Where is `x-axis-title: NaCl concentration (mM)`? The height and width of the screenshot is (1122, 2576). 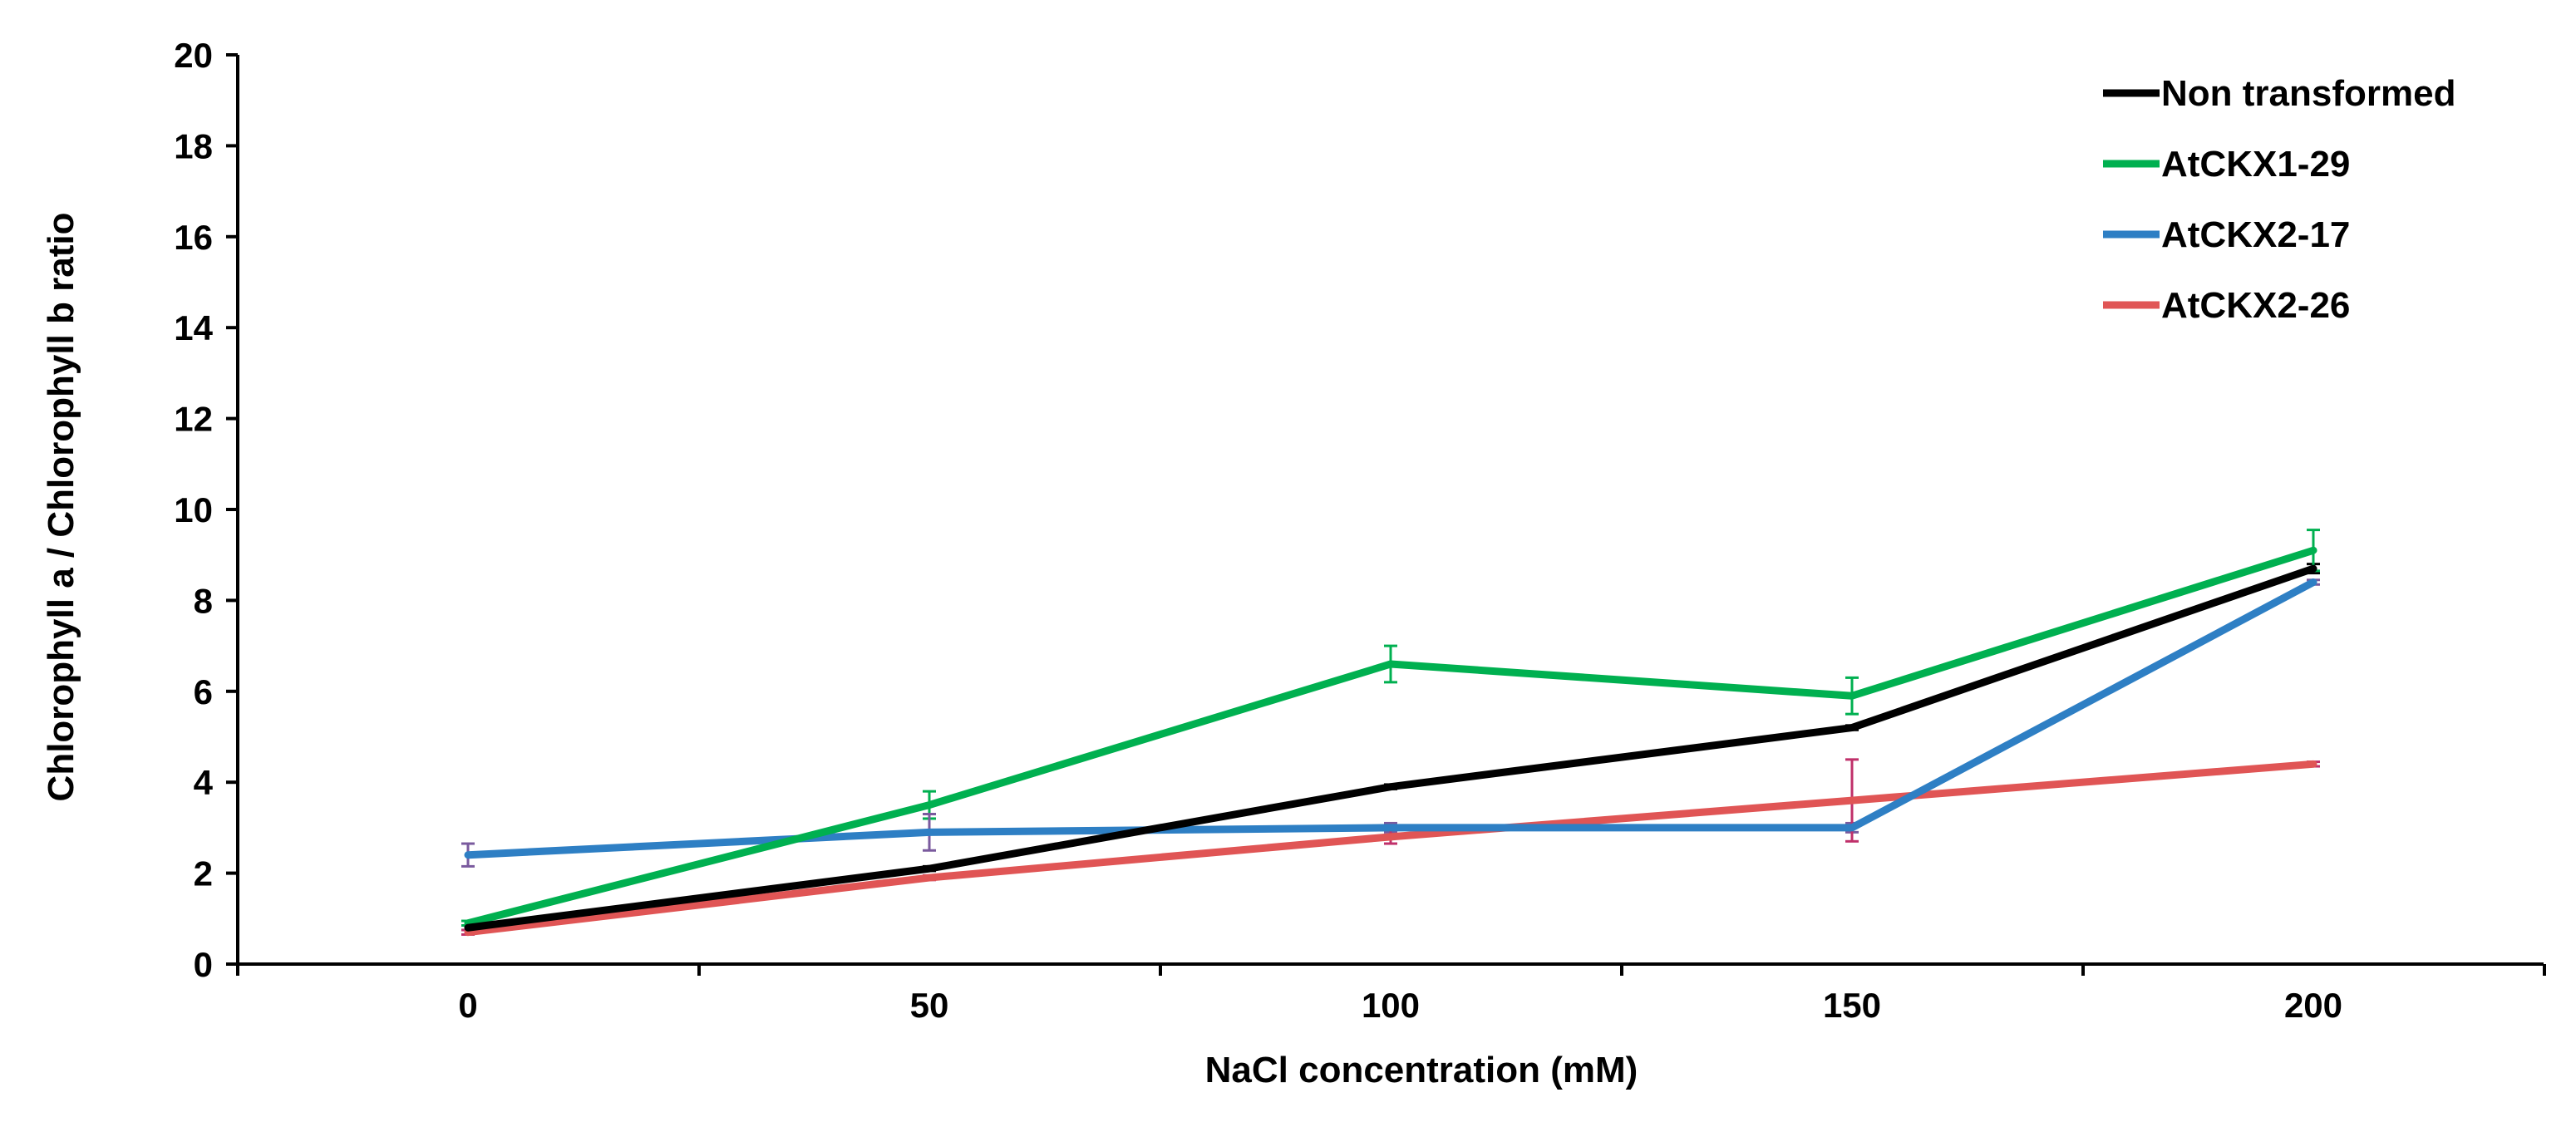 x-axis-title: NaCl concentration (mM) is located at coordinates (1421, 1070).